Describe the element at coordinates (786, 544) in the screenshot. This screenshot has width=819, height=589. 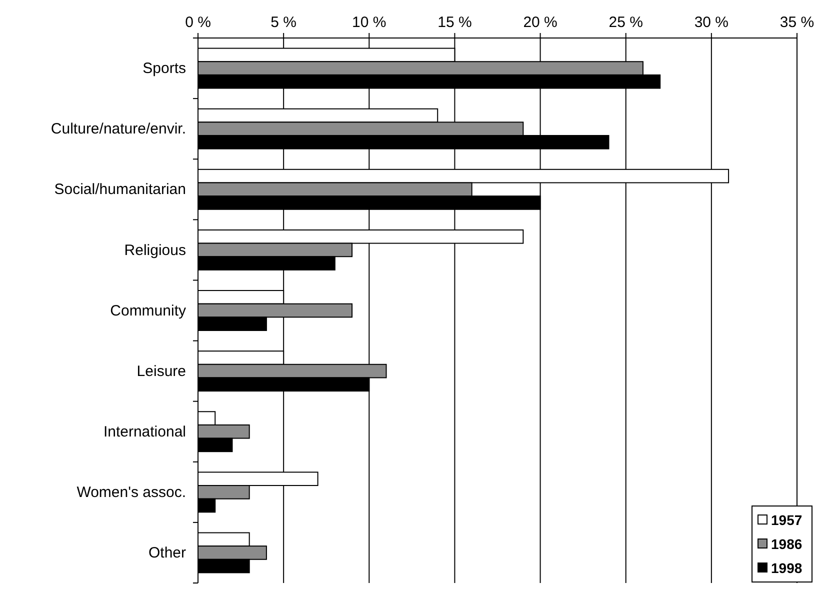
I see `legend-label: 1986` at that location.